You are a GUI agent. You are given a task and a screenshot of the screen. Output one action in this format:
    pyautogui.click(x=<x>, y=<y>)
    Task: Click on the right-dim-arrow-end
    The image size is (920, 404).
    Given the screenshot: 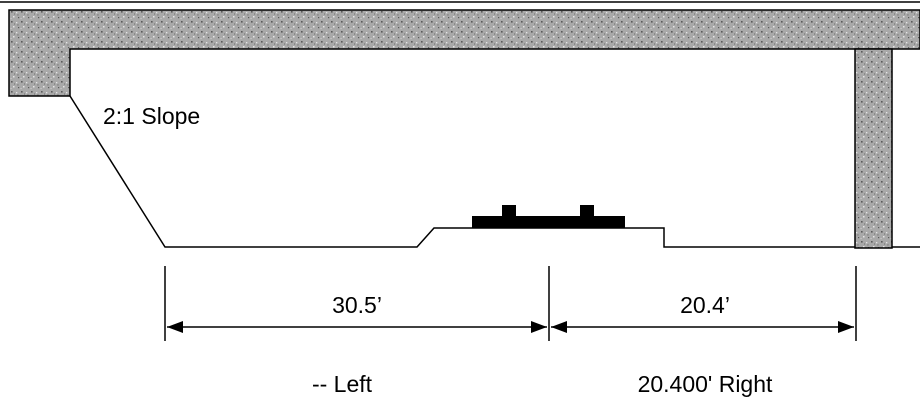 What is the action you would take?
    pyautogui.click(x=846, y=327)
    